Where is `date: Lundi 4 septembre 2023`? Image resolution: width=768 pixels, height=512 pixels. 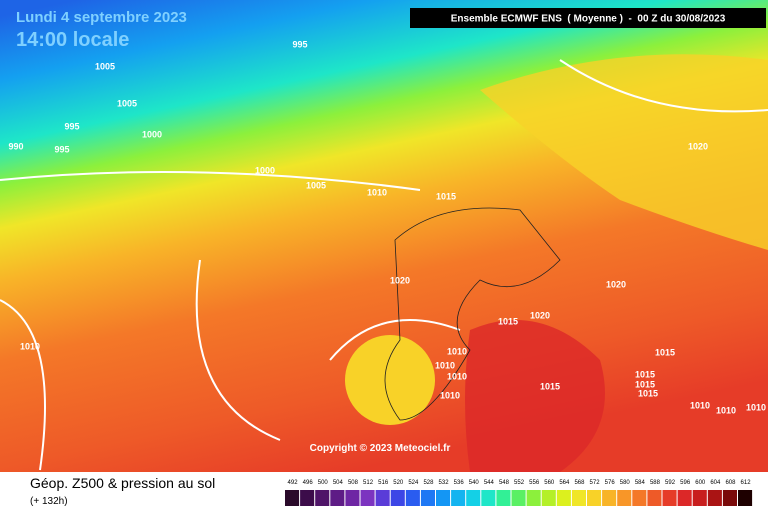
date: Lundi 4 septembre 2023 is located at coordinates (101, 17).